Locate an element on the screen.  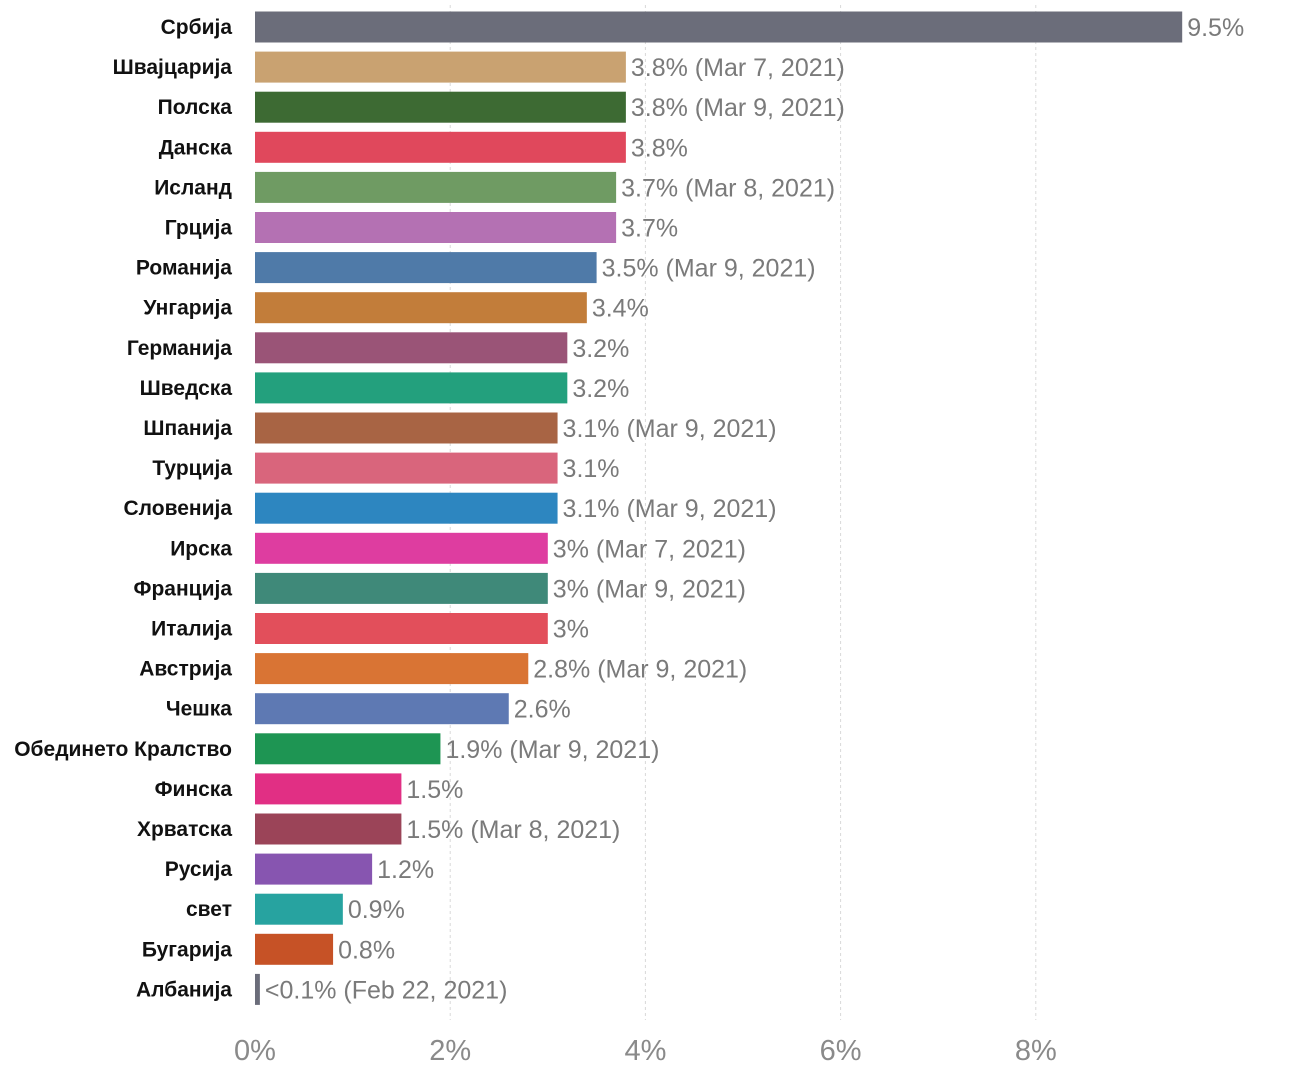
value-label: 0.9% is located at coordinates (376, 910).